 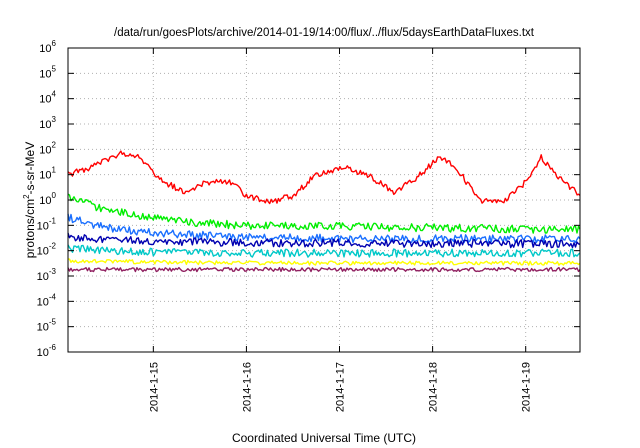 What do you see at coordinates (53, 220) in the screenshot?
I see `y-tick-exponent: -1` at bounding box center [53, 220].